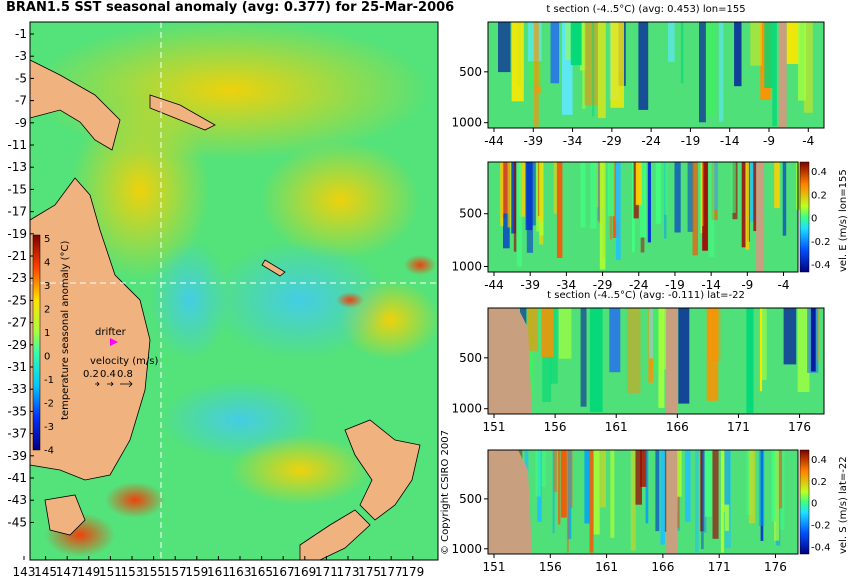  I want to click on velocity-scale-label: 0.4, so click(108, 374).